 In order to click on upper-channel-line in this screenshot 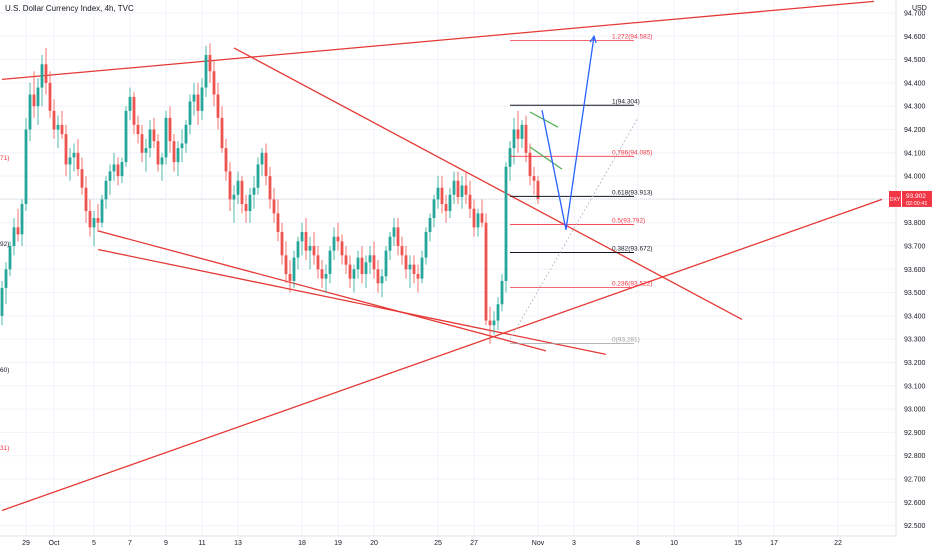, I will do `click(438, 40)`.